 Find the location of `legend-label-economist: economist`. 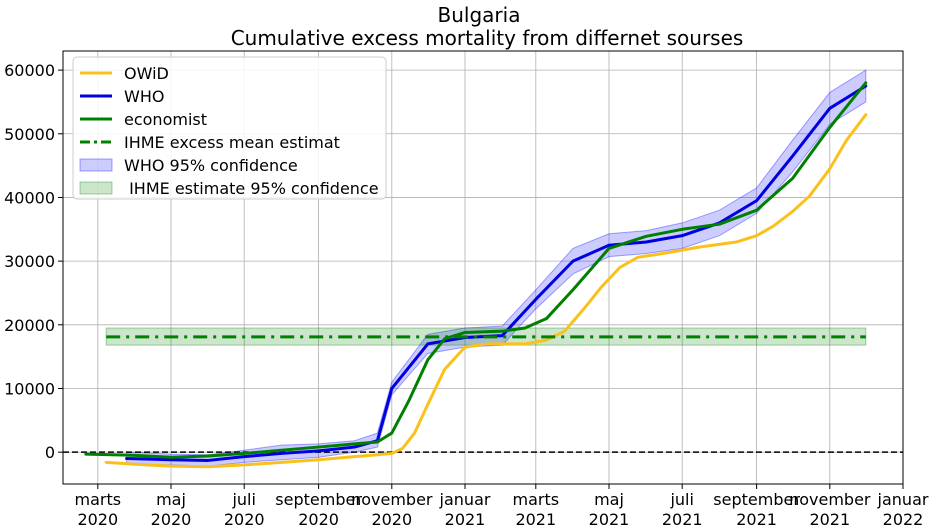

legend-label-economist: economist is located at coordinates (165, 119).